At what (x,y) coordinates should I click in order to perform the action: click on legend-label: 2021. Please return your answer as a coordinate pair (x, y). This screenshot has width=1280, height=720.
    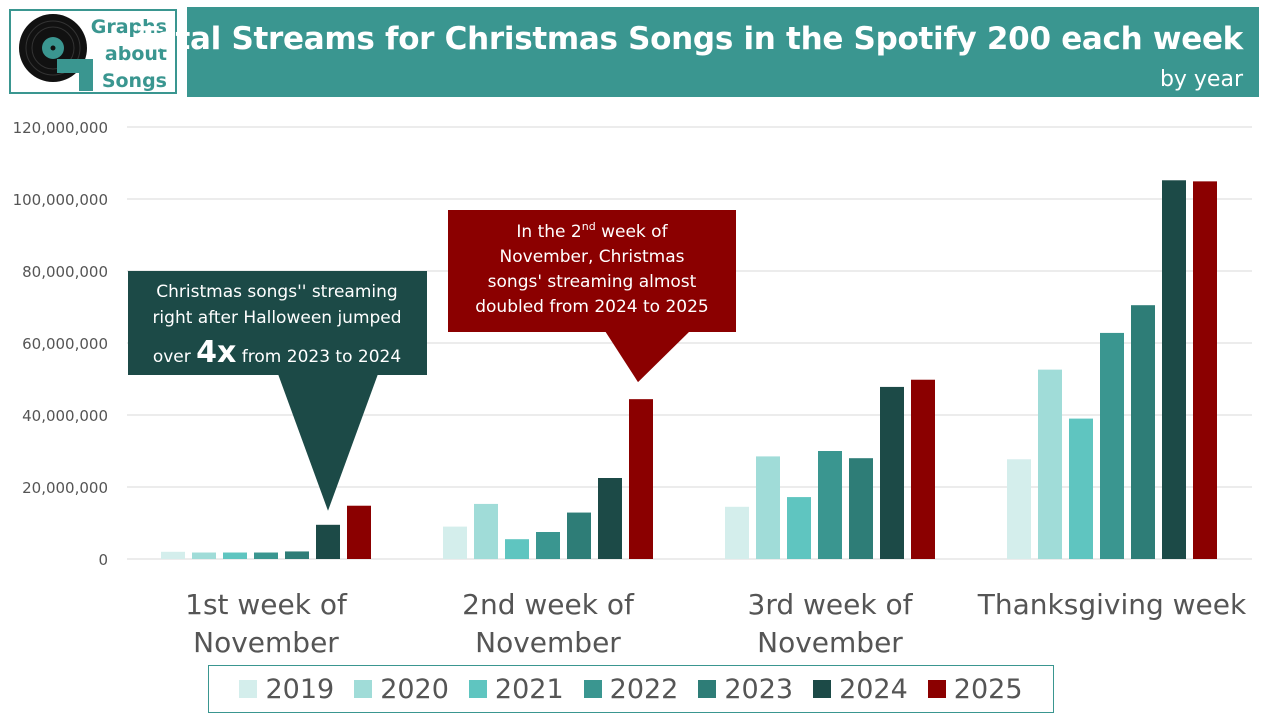
    Looking at the image, I should click on (529, 689).